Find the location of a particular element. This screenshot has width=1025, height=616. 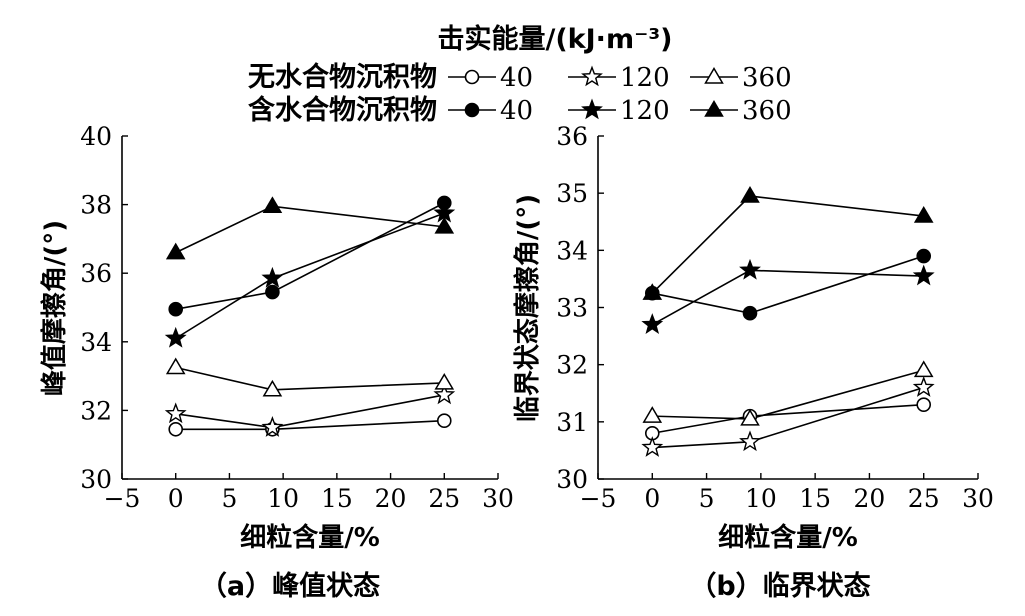

panel-b-x-tick-label: −5 is located at coordinates (598, 498).